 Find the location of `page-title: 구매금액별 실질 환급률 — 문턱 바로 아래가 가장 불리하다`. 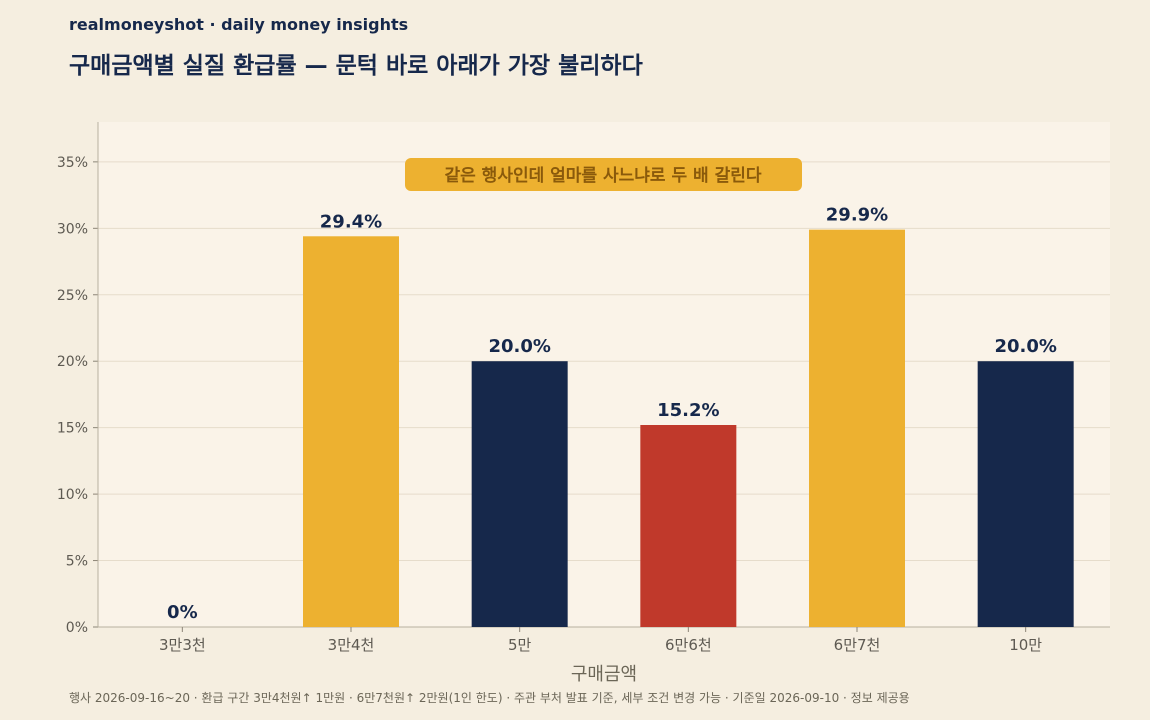

page-title: 구매금액별 실질 환급률 — 문턱 바로 아래가 가장 불리하다 is located at coordinates (356, 66).